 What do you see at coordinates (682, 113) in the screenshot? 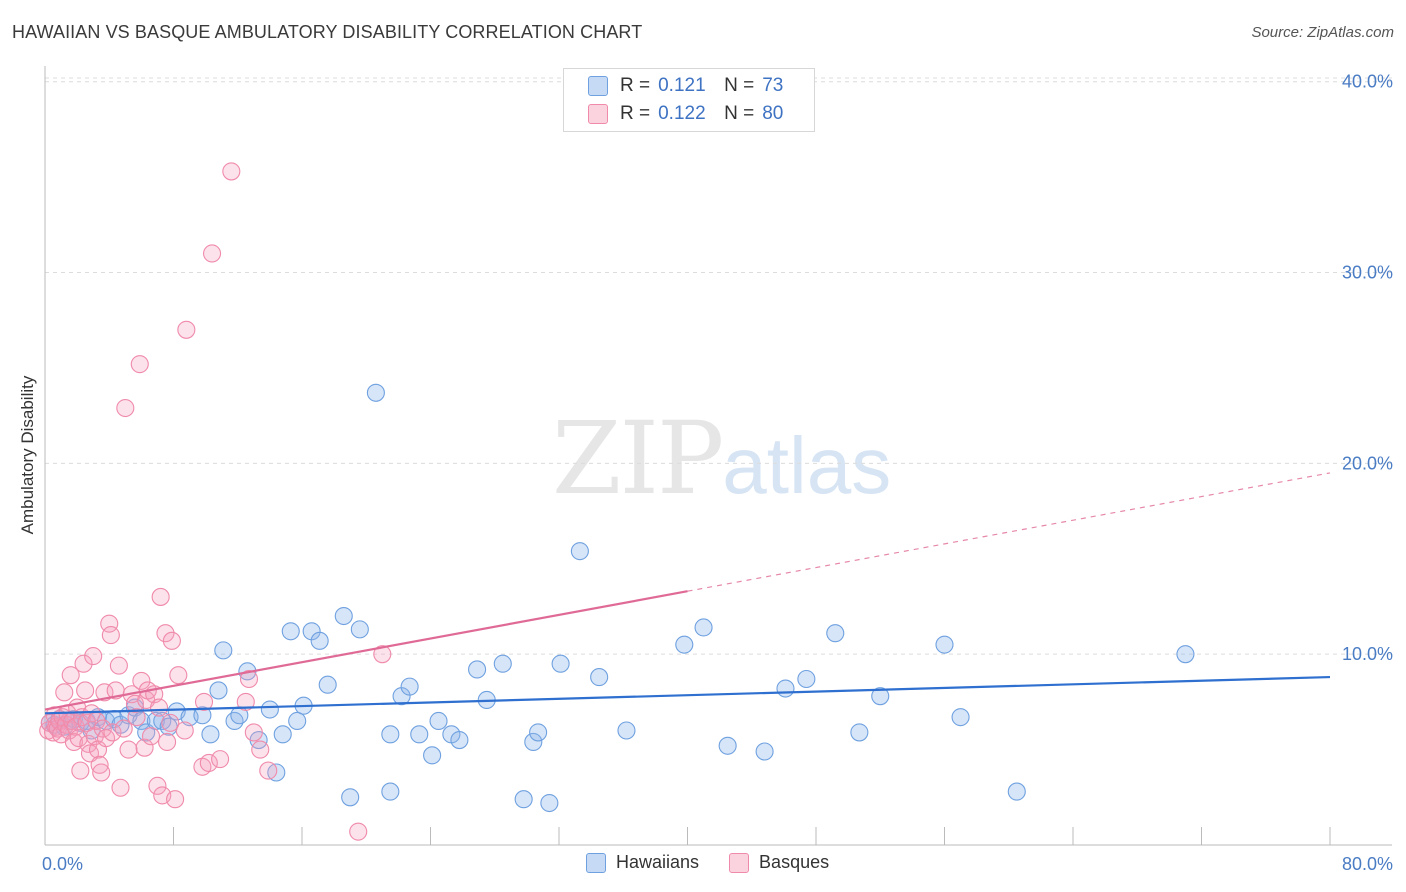
I see `legend-r-value: 0.122` at bounding box center [682, 113].